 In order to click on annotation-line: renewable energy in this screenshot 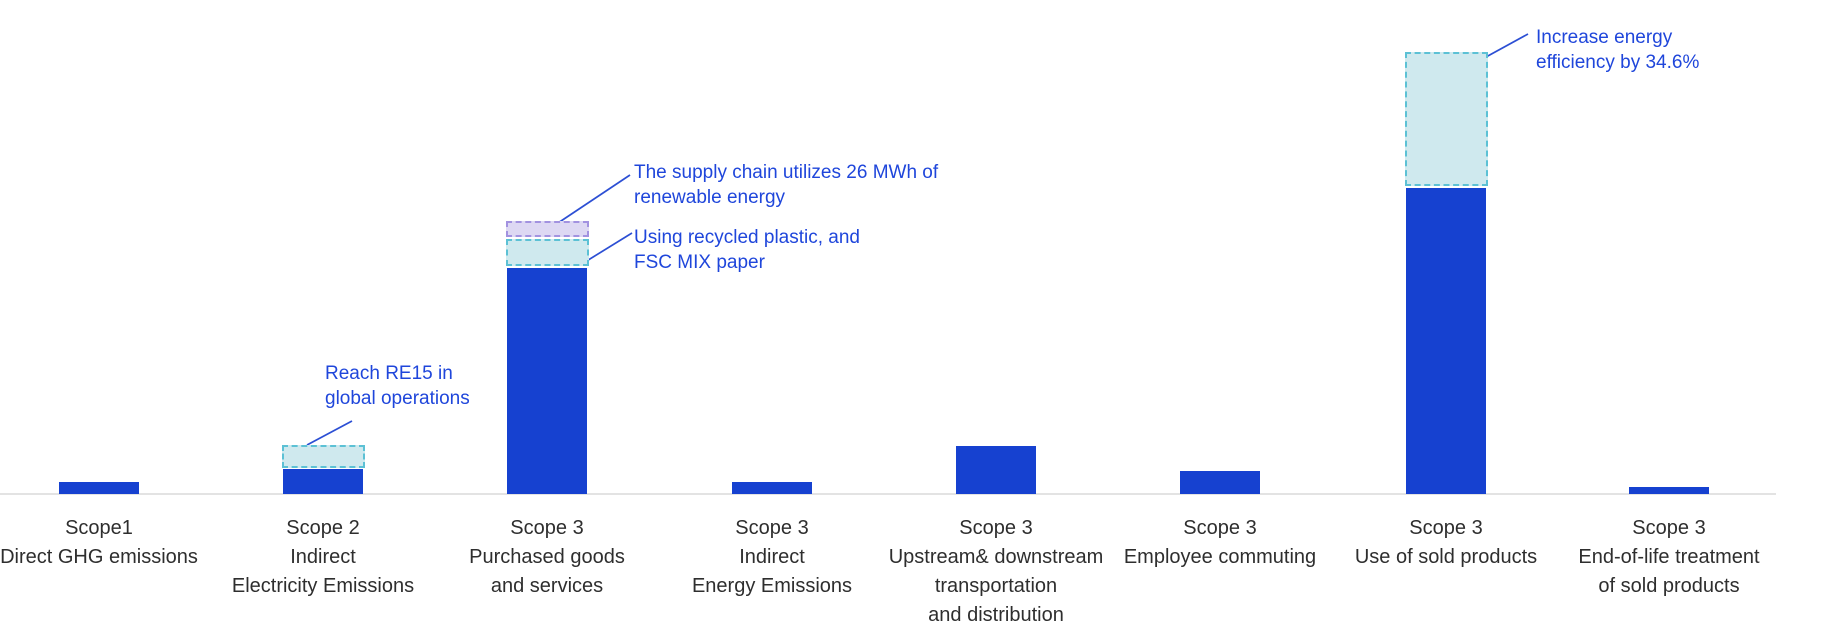, I will do `click(710, 197)`.